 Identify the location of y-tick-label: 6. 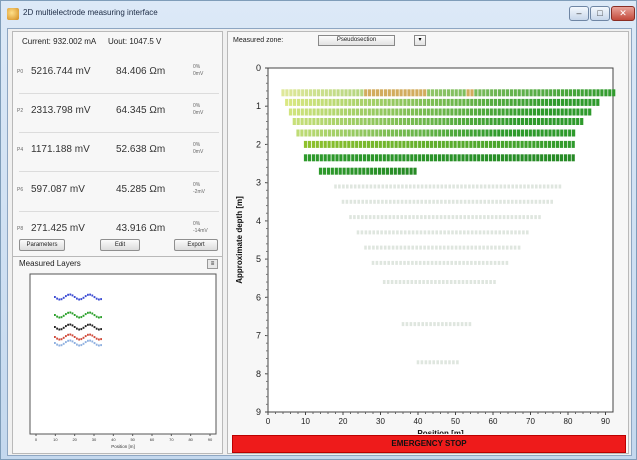
(258, 297).